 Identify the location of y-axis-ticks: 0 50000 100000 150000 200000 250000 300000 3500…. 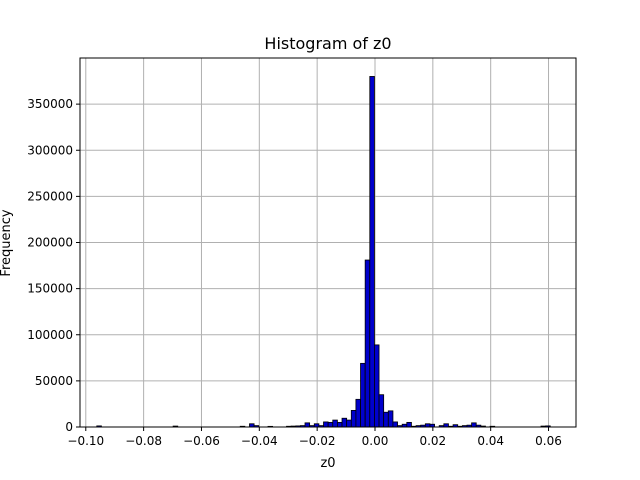
(53, 265).